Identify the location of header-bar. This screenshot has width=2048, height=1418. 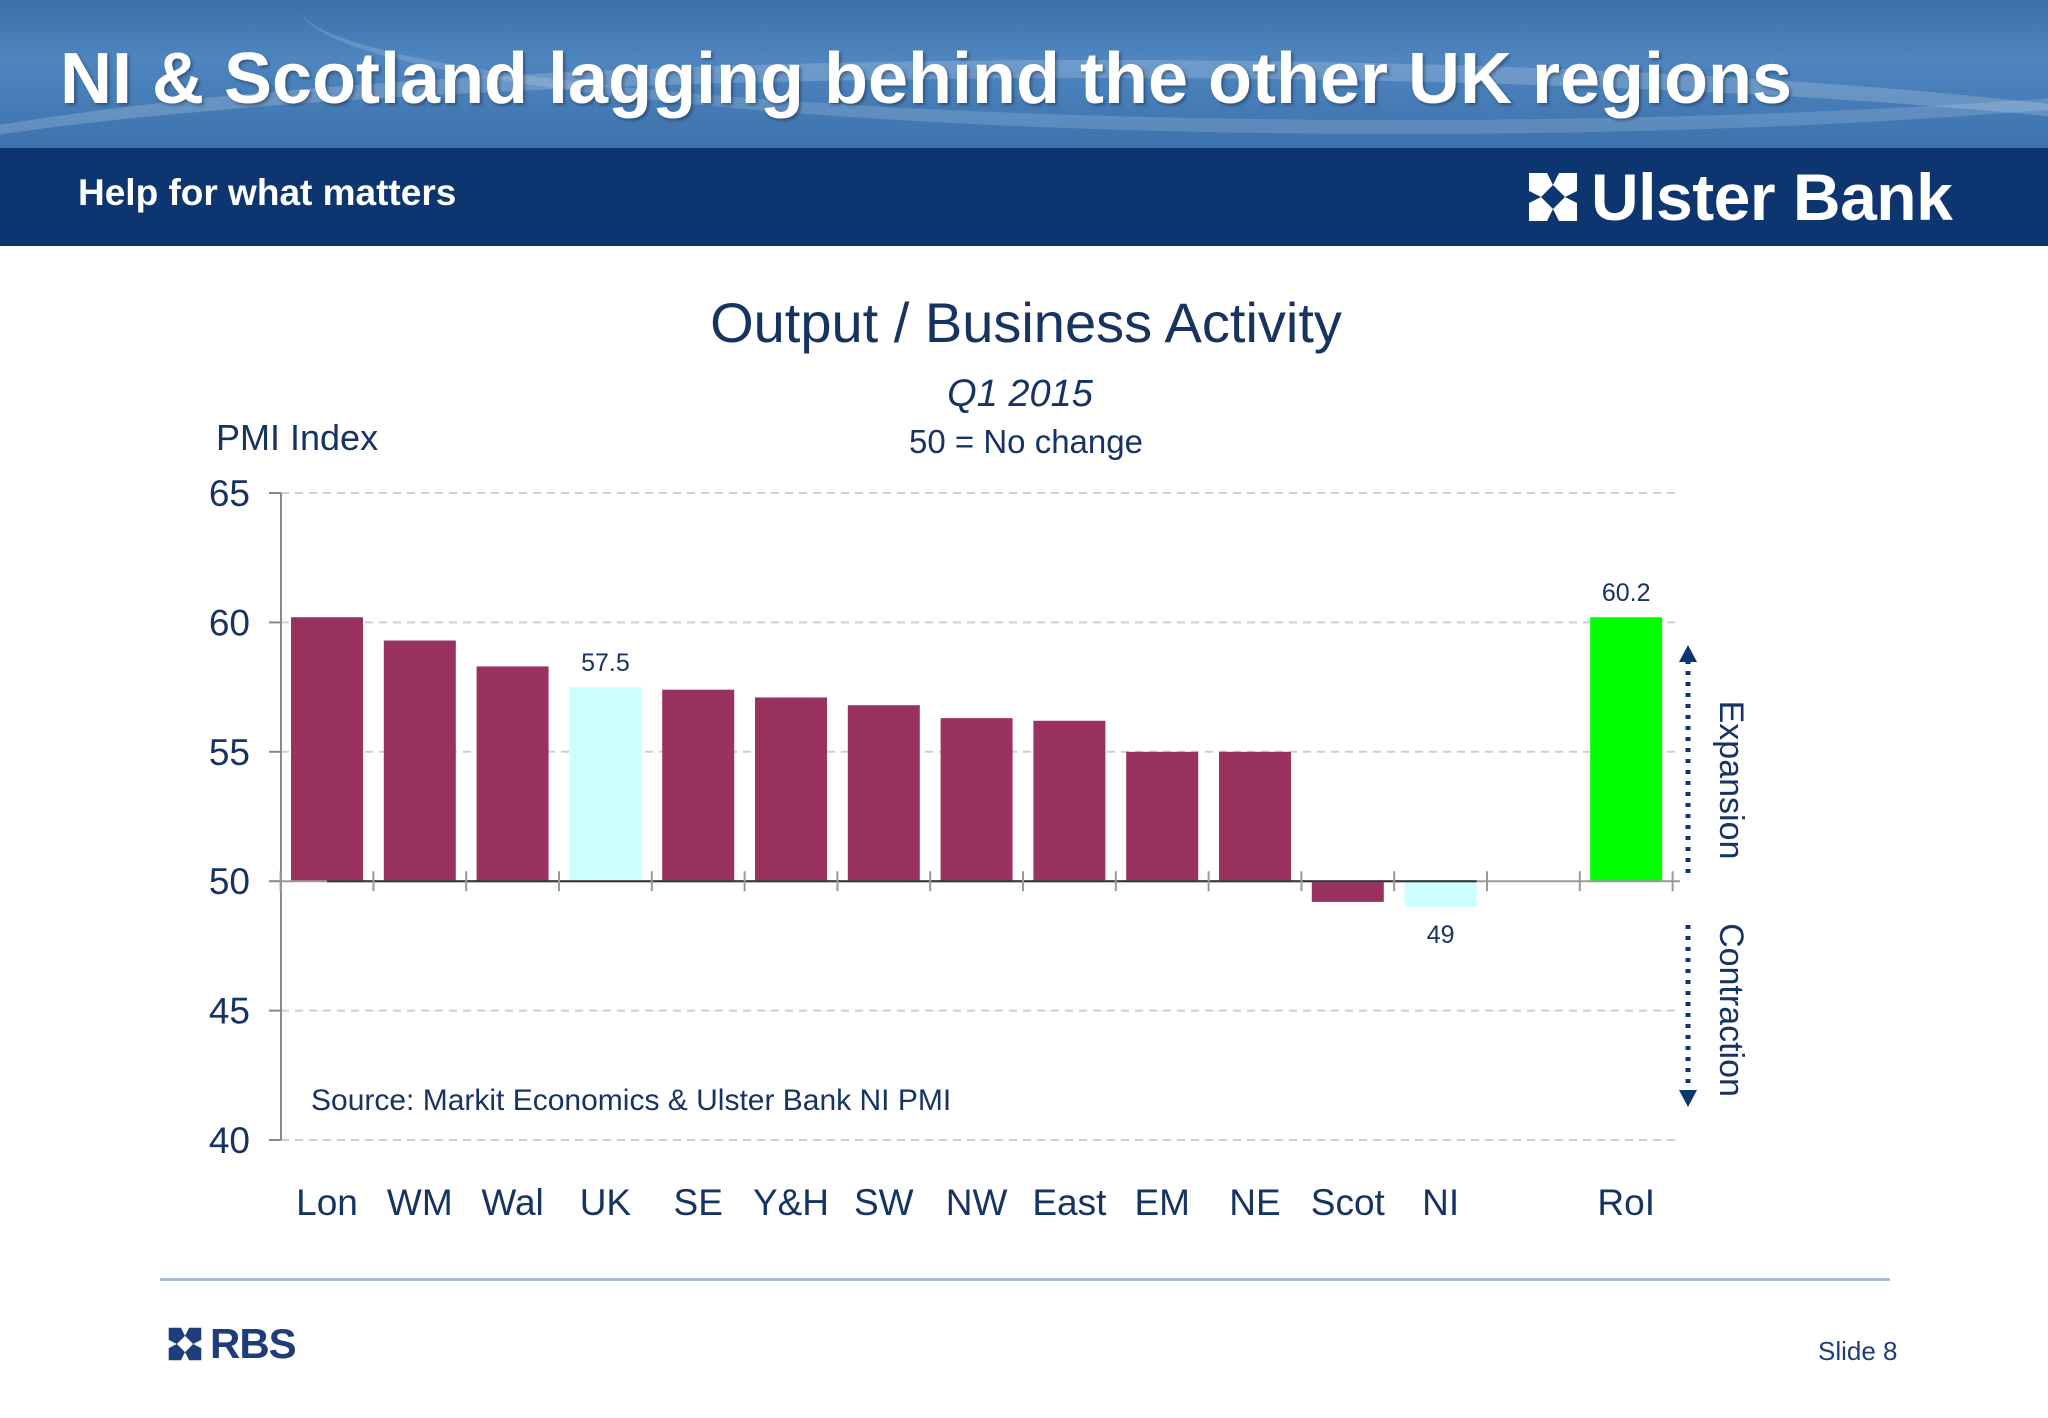
(1024, 197).